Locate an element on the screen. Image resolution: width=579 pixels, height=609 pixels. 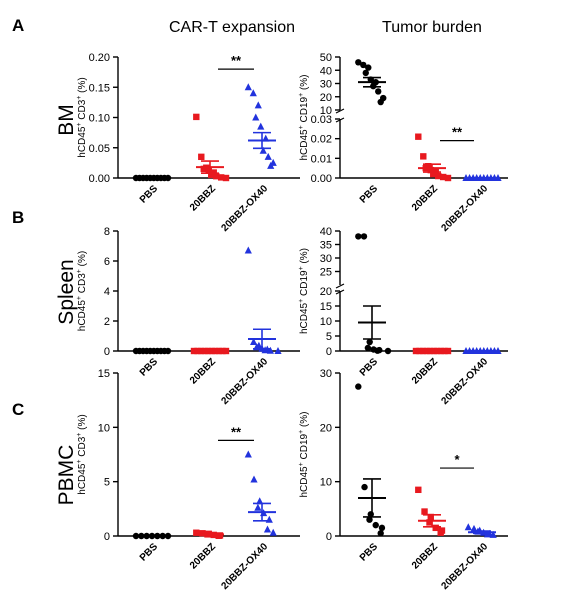
panel-letter-c: C is located at coordinates (18, 409).